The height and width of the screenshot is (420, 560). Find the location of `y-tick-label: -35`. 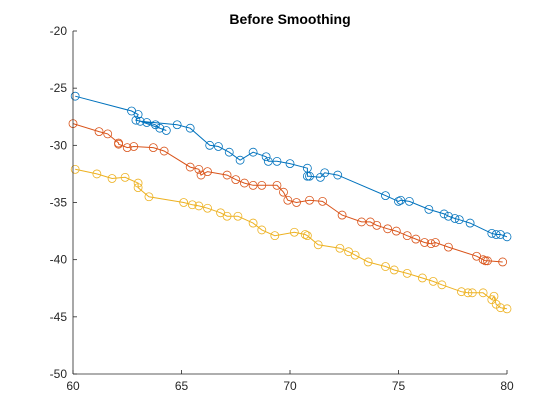

y-tick-label: -35 is located at coordinates (59, 203).